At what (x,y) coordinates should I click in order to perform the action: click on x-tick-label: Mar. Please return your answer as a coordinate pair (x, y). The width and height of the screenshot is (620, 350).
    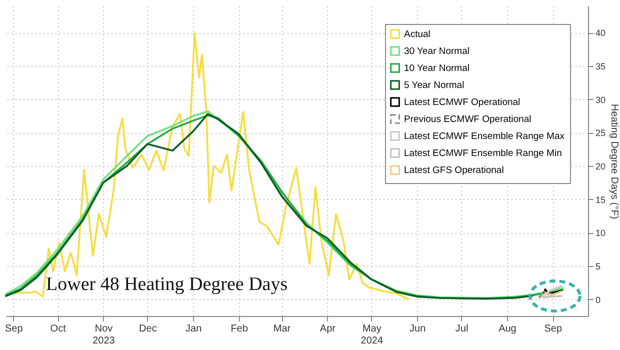
    Looking at the image, I should click on (282, 329).